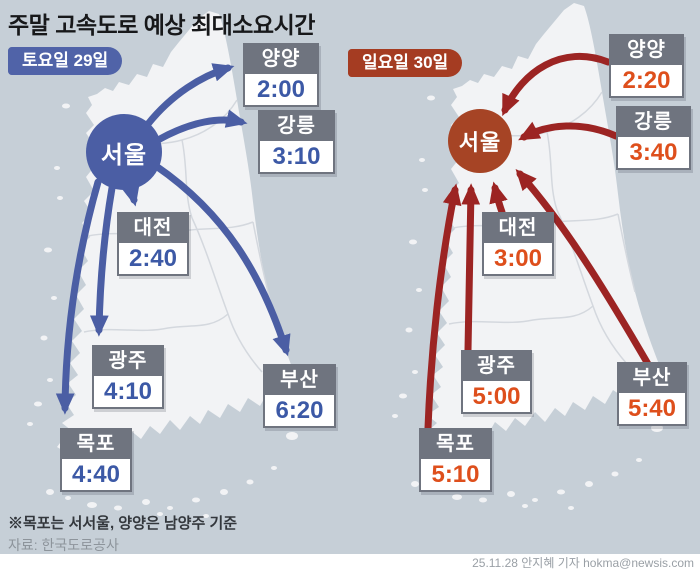 This screenshot has height=573, width=700. What do you see at coordinates (153, 258) in the screenshot?
I see `travel-time: 2:40` at bounding box center [153, 258].